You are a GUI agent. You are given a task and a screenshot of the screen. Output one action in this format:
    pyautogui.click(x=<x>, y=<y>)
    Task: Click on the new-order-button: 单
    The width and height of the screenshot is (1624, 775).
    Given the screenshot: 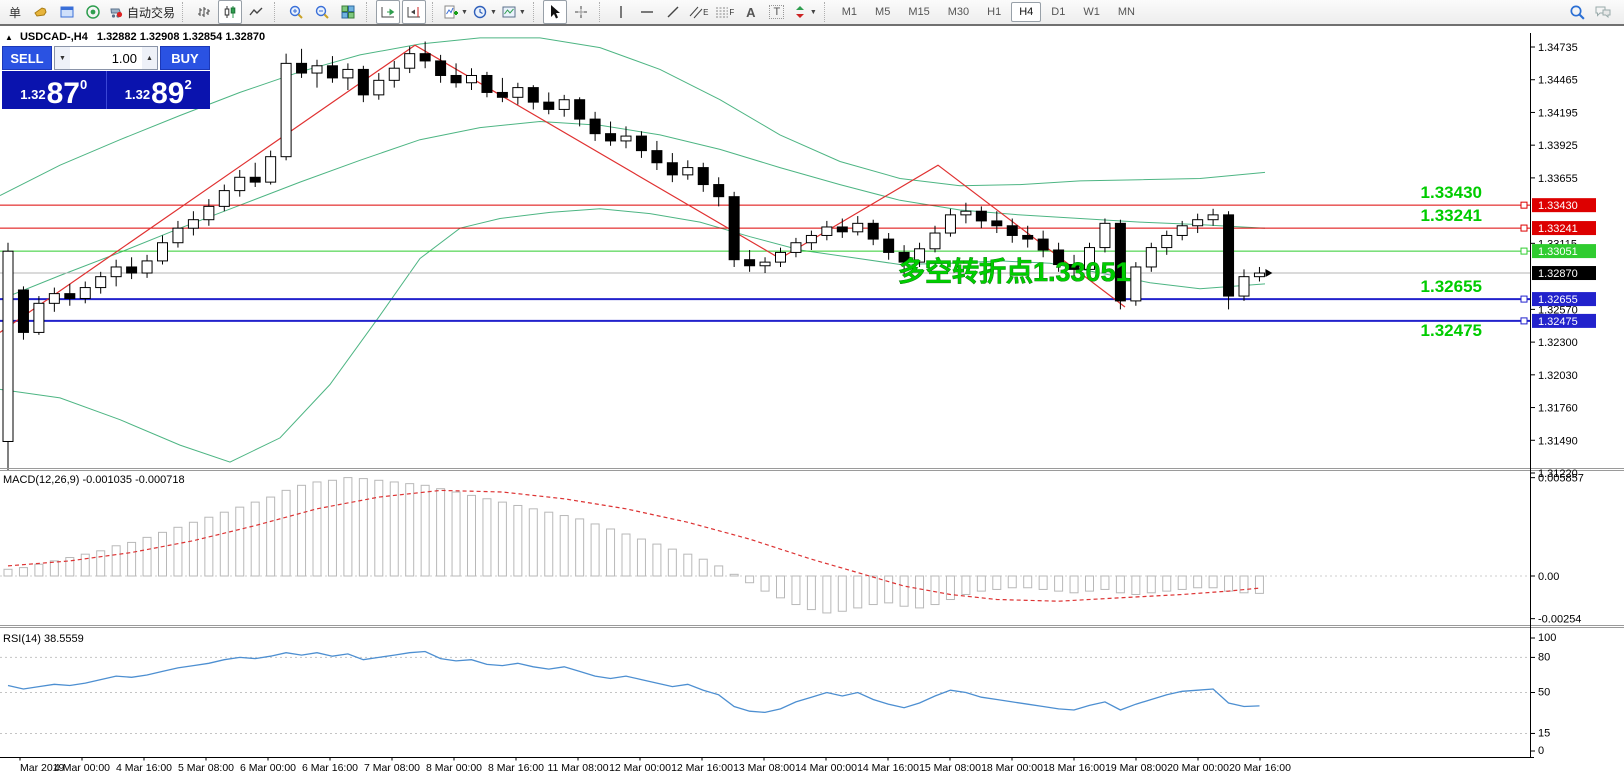 What is the action you would take?
    pyautogui.click(x=15, y=12)
    